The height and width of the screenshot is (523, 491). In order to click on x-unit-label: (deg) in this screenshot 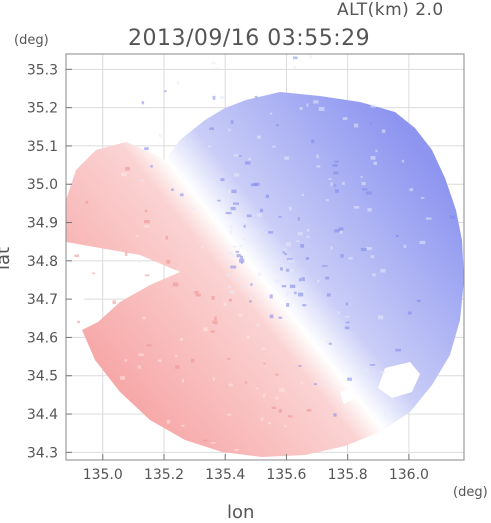, I will do `click(470, 492)`.